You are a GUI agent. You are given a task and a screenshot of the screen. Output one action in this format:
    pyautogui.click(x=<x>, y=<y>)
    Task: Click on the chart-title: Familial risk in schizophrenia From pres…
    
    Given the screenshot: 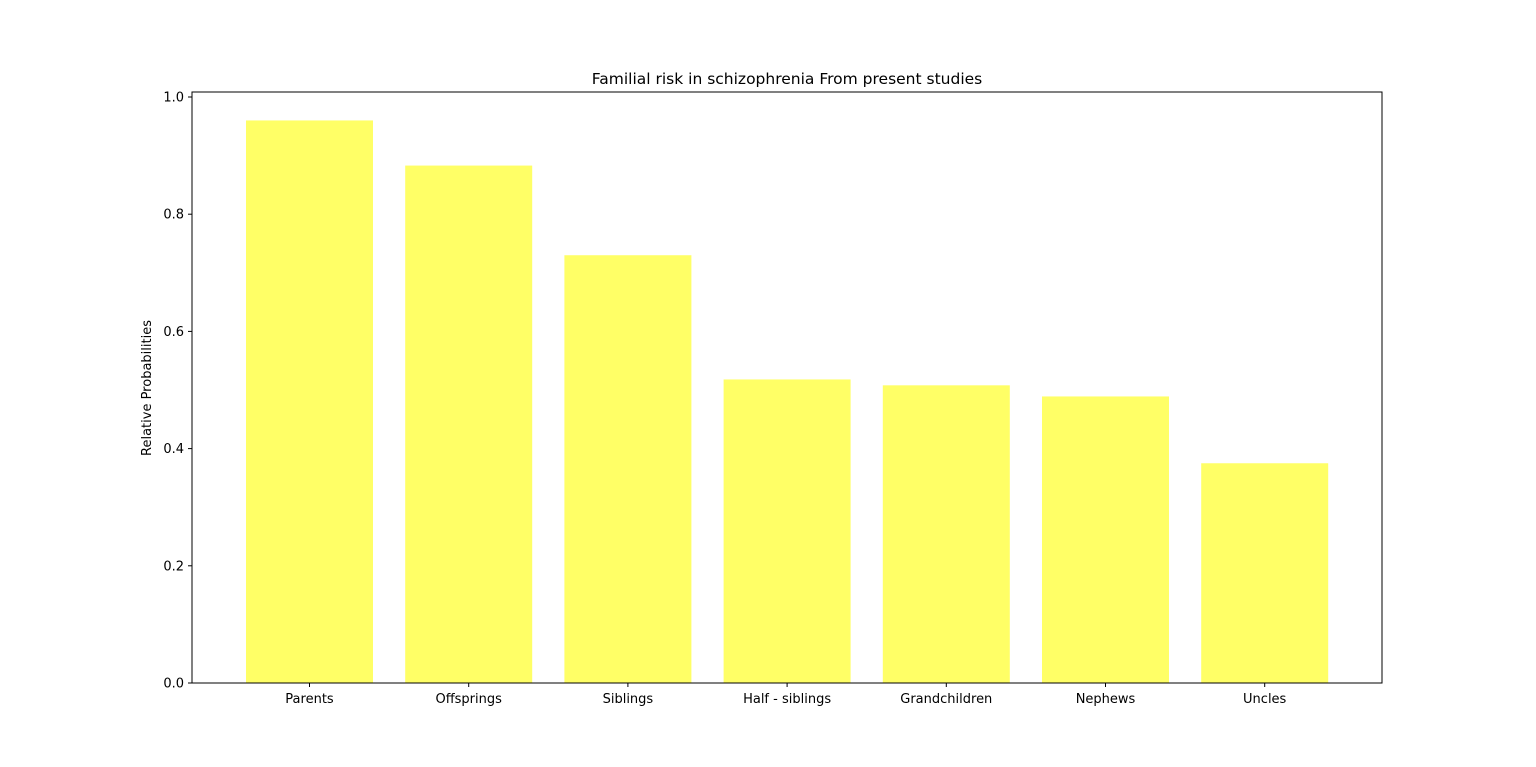 What is the action you would take?
    pyautogui.click(x=787, y=79)
    